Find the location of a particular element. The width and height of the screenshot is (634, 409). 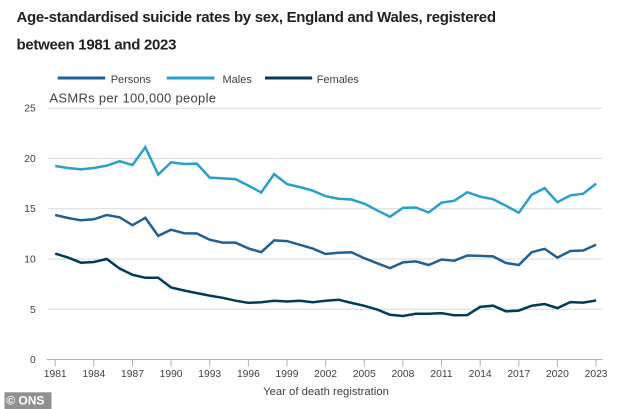

svg-text: 1981 is located at coordinates (55, 374).